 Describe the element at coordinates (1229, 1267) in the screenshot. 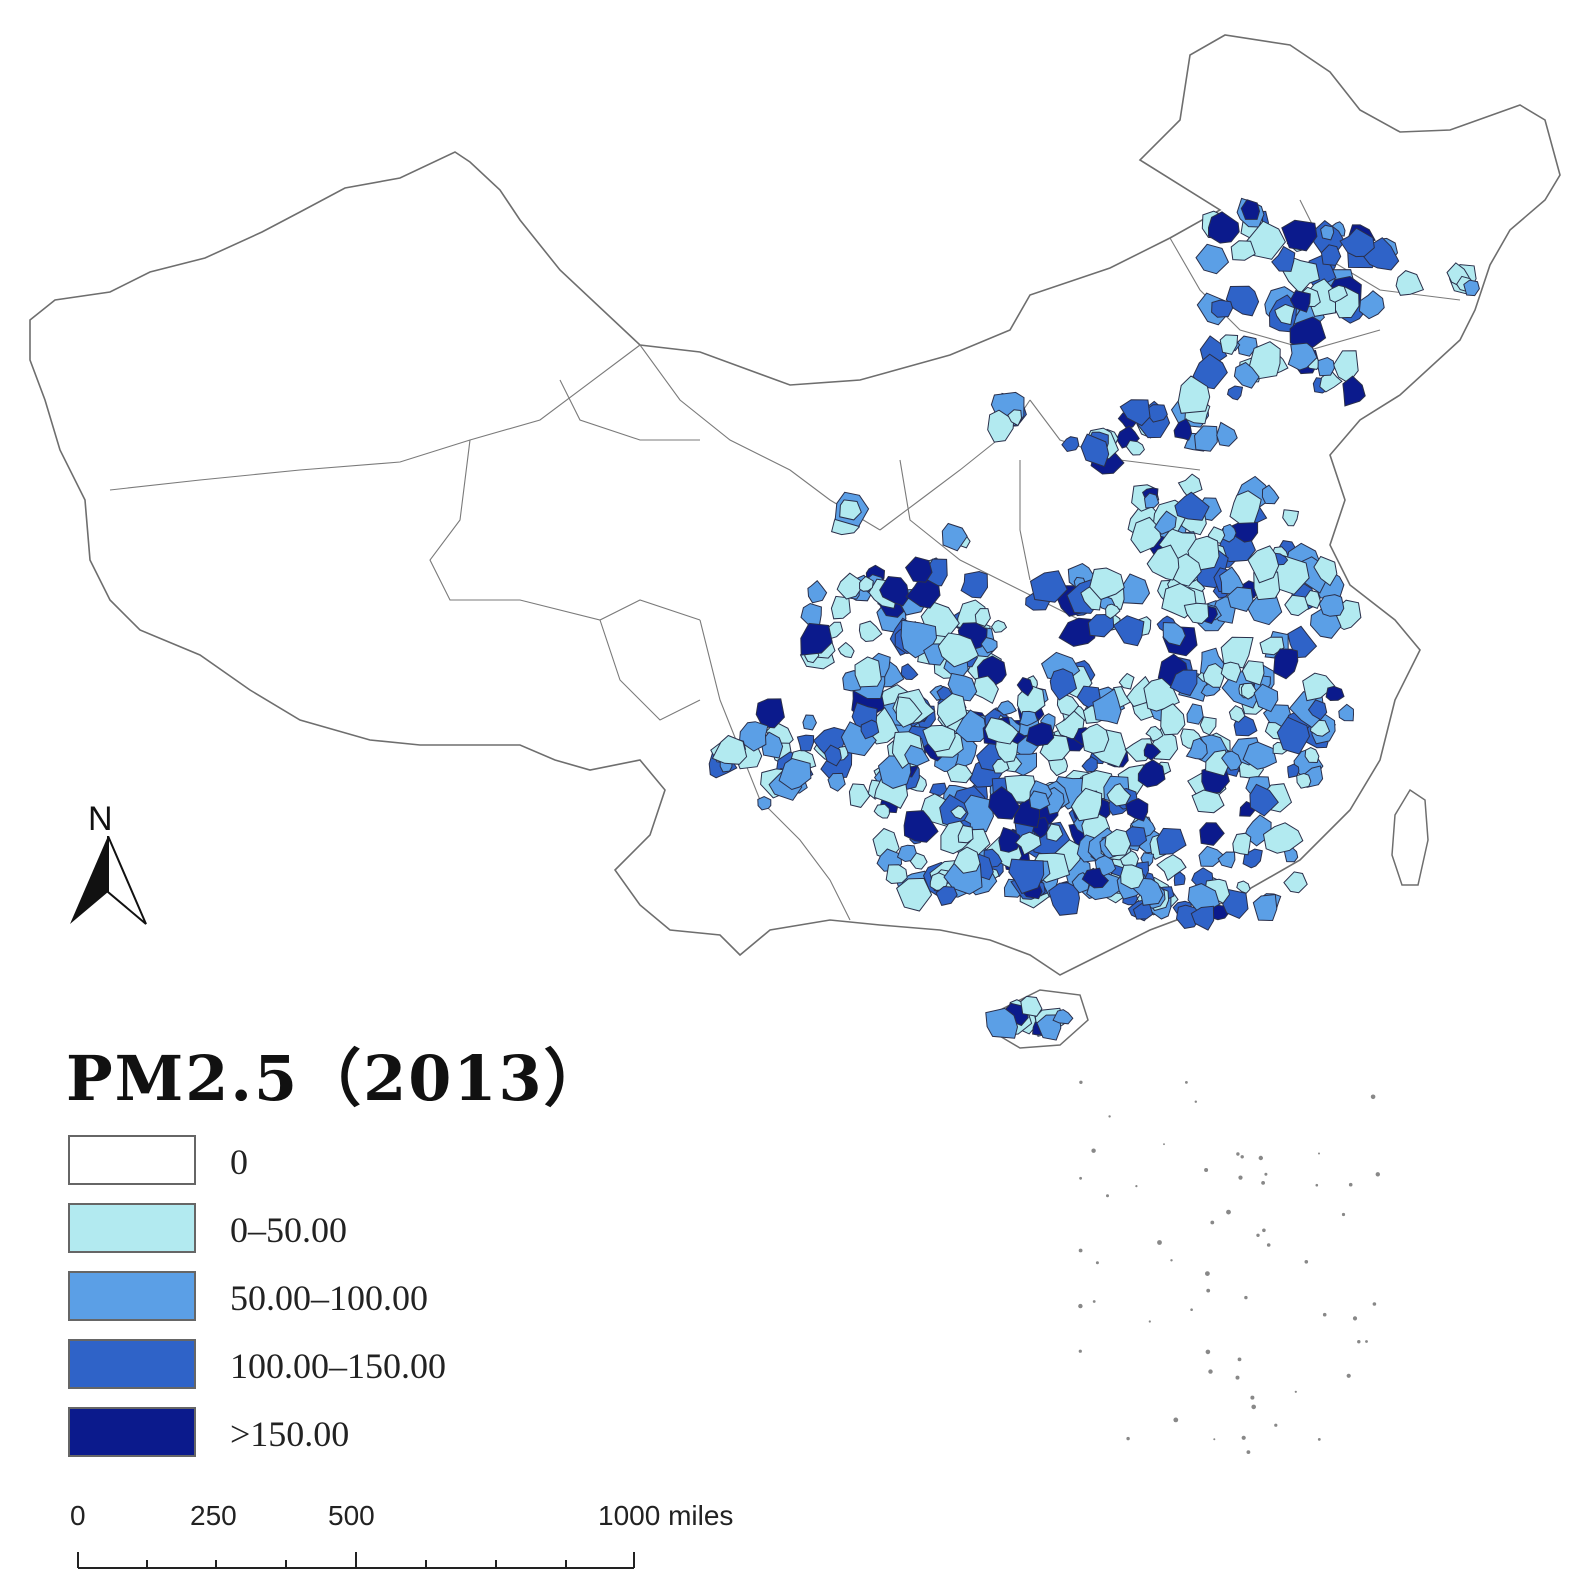

I see `south-sea-islands` at that location.